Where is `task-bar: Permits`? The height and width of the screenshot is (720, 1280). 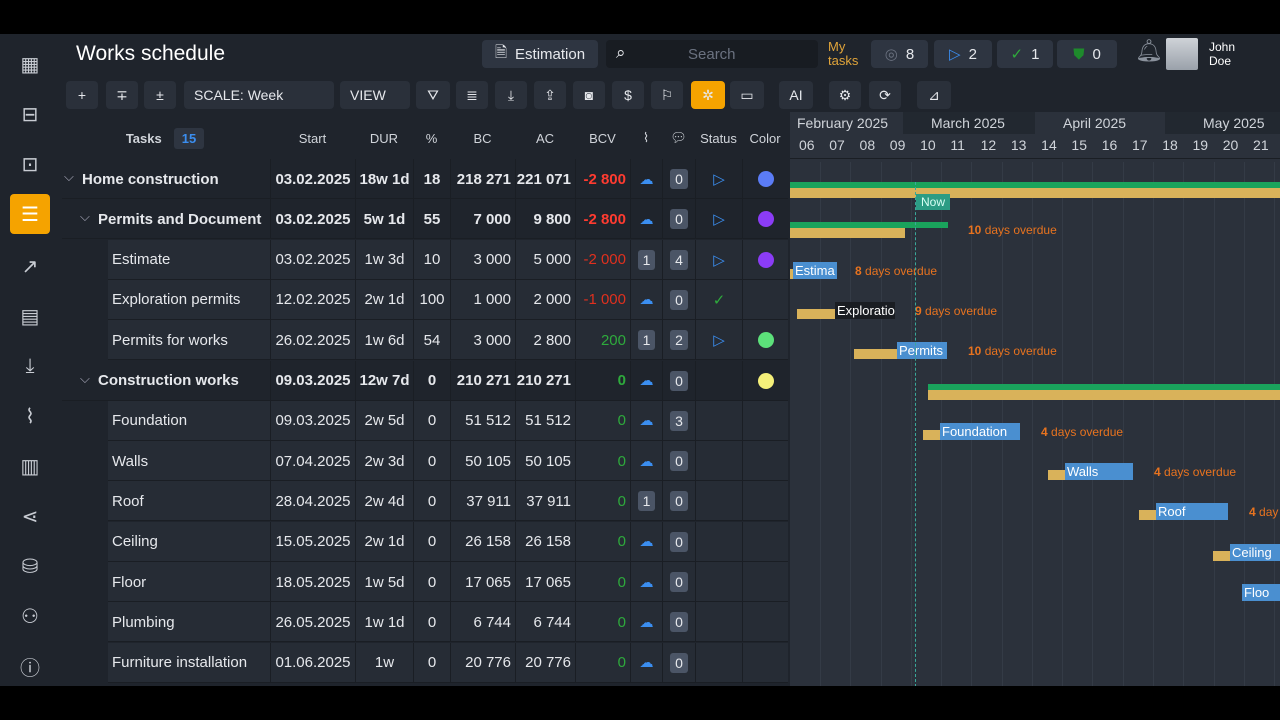 task-bar: Permits is located at coordinates (922, 351).